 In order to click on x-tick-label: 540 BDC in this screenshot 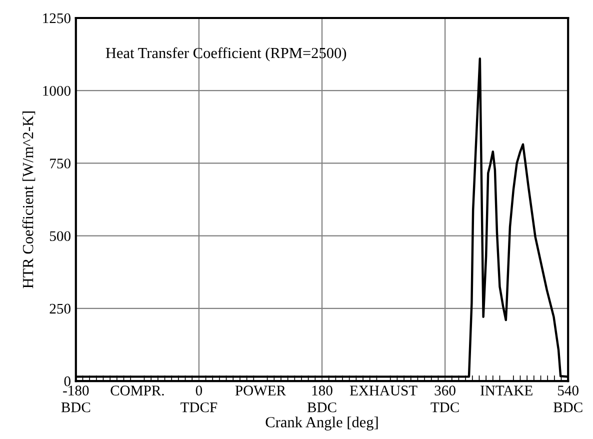, I will do `click(568, 399)`.